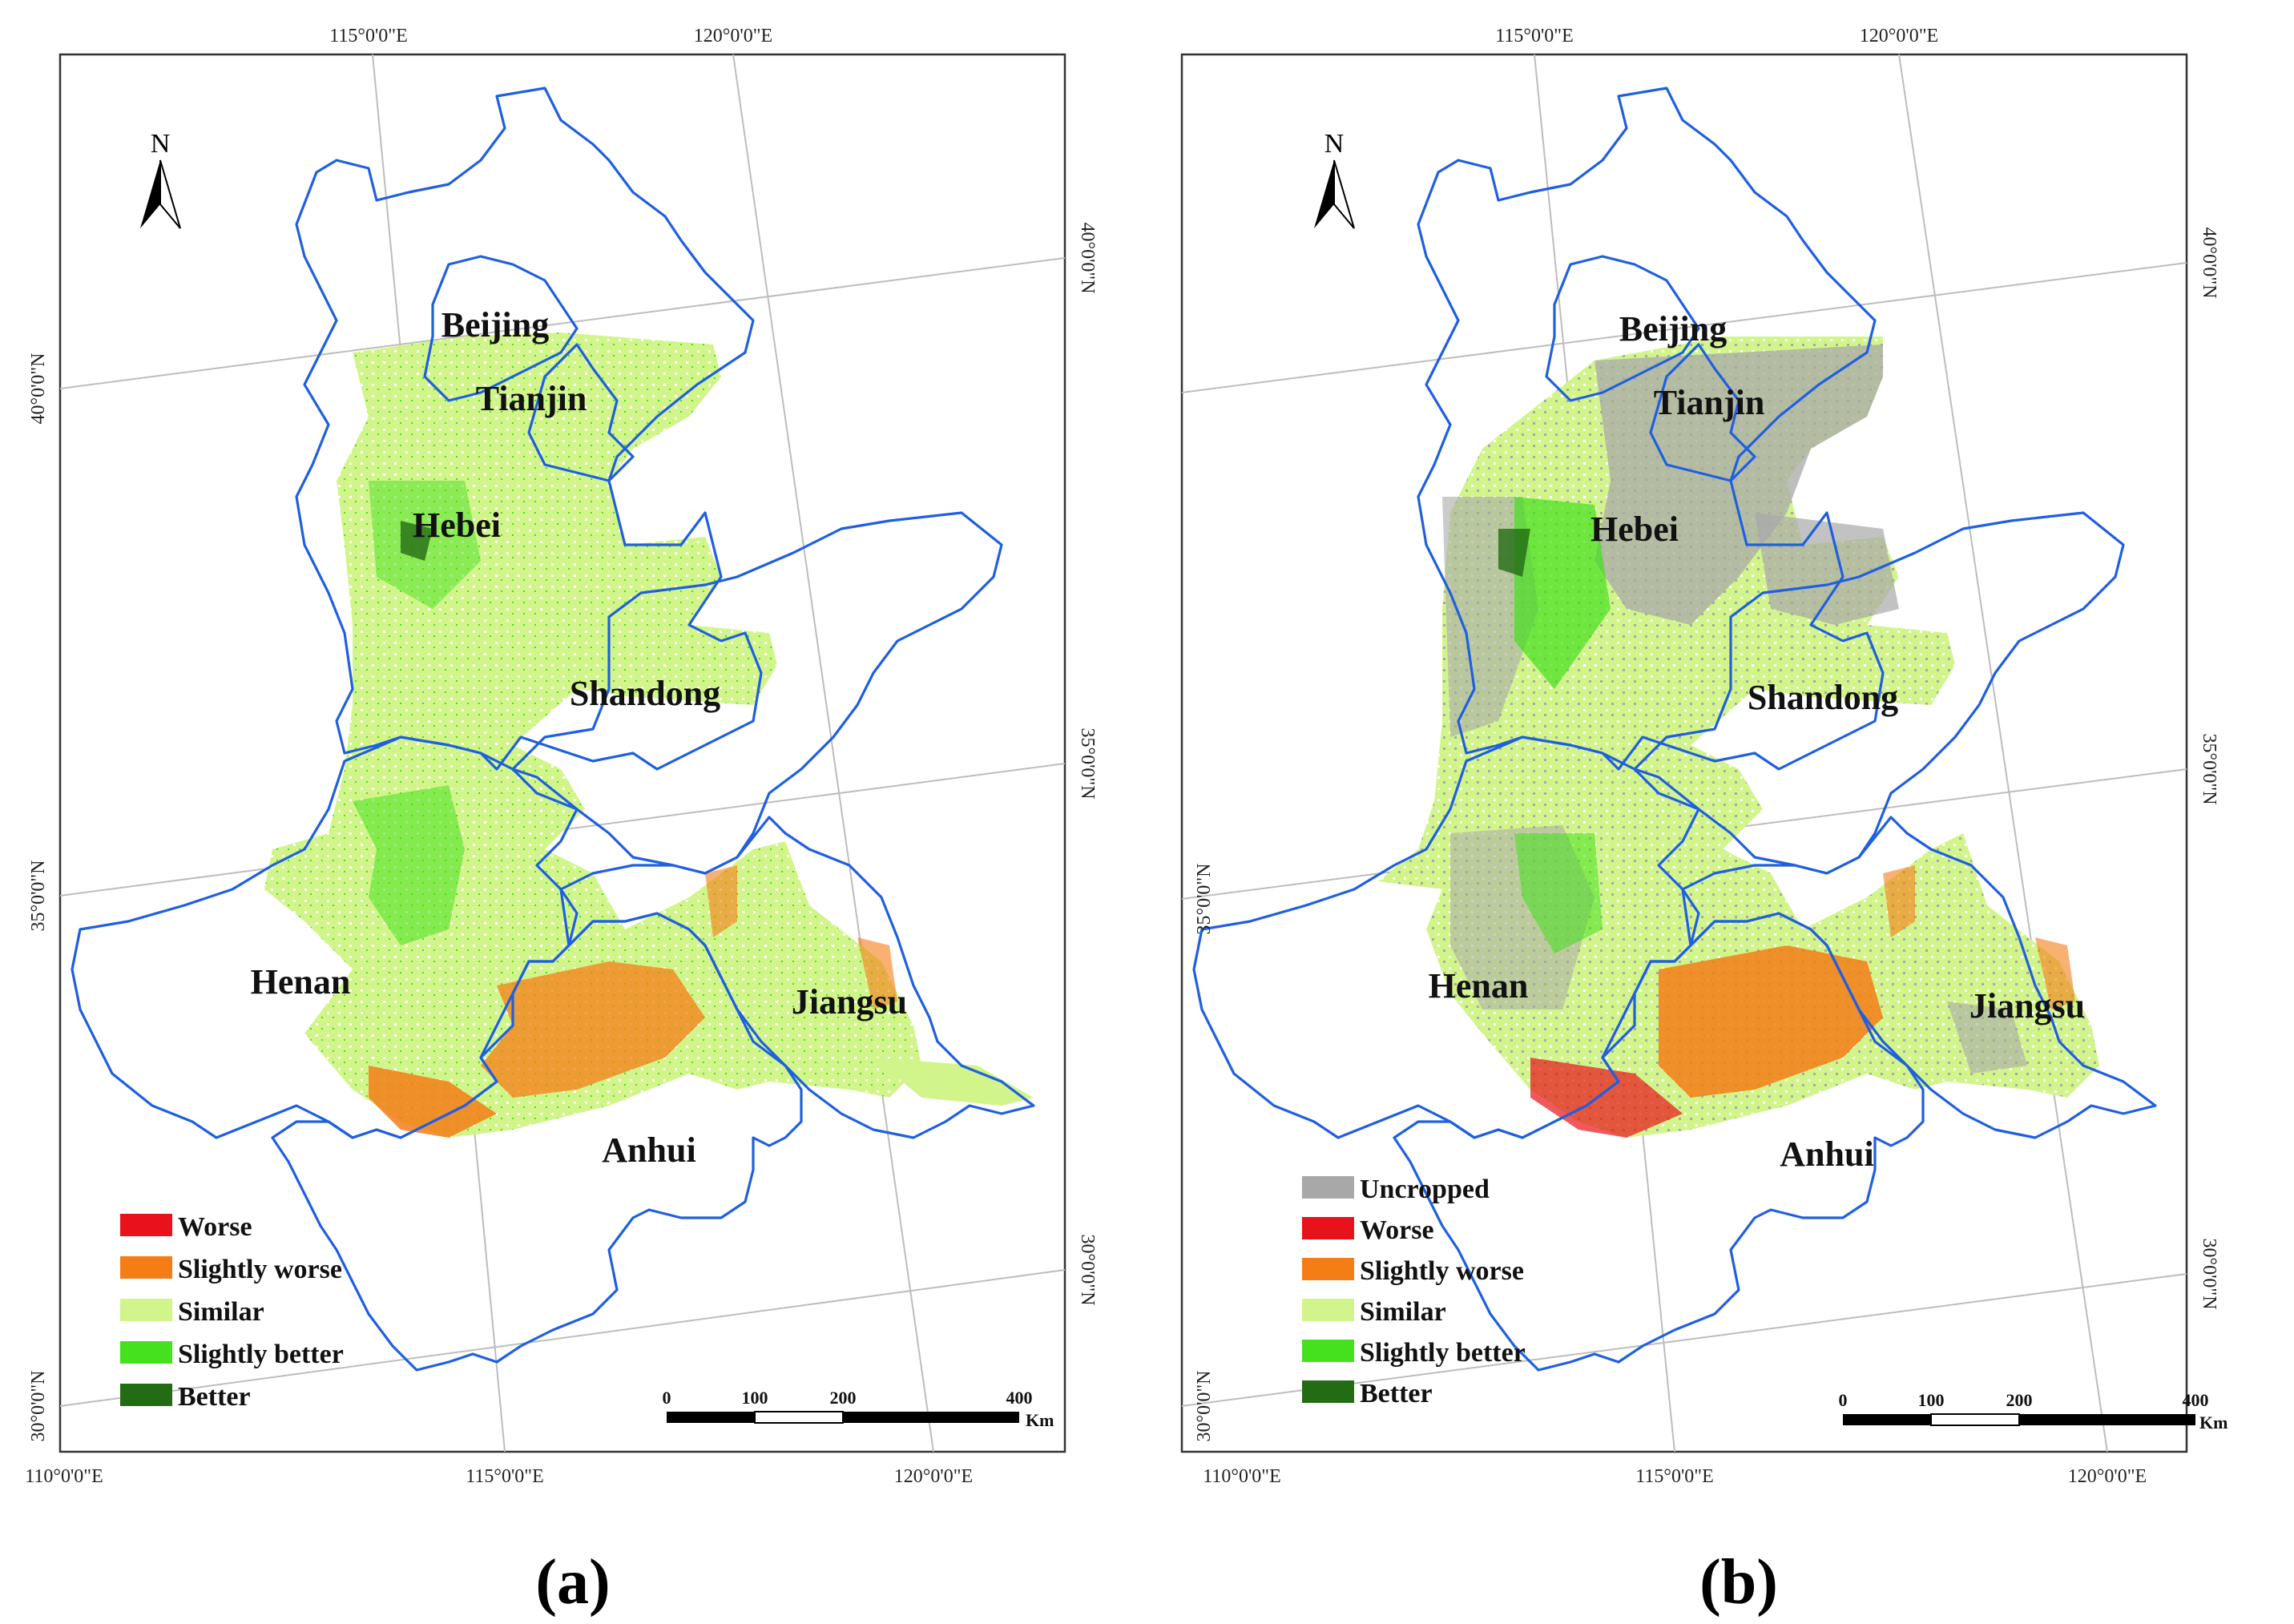 Image resolution: width=2294 pixels, height=1624 pixels. I want to click on legend-swatch-uncropped, so click(1328, 1187).